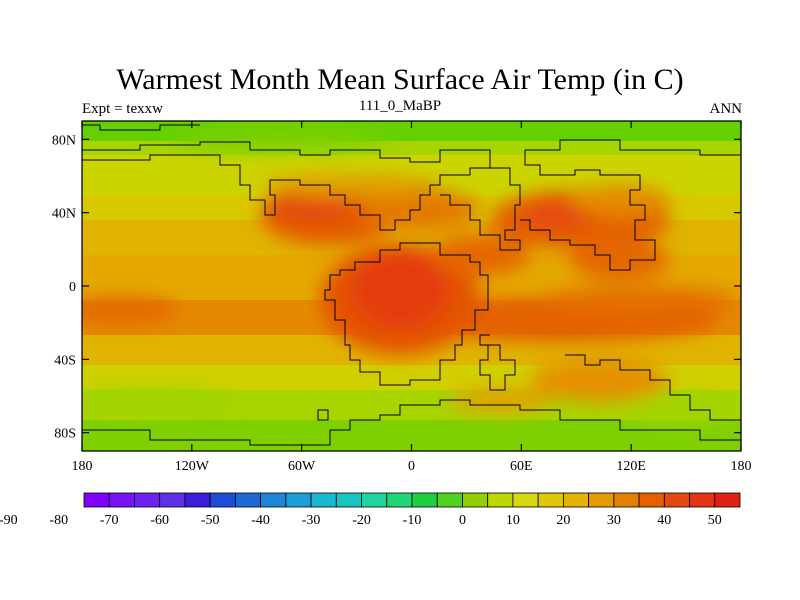 The width and height of the screenshot is (800, 600). I want to click on x-tick-label: 120E, so click(631, 466).